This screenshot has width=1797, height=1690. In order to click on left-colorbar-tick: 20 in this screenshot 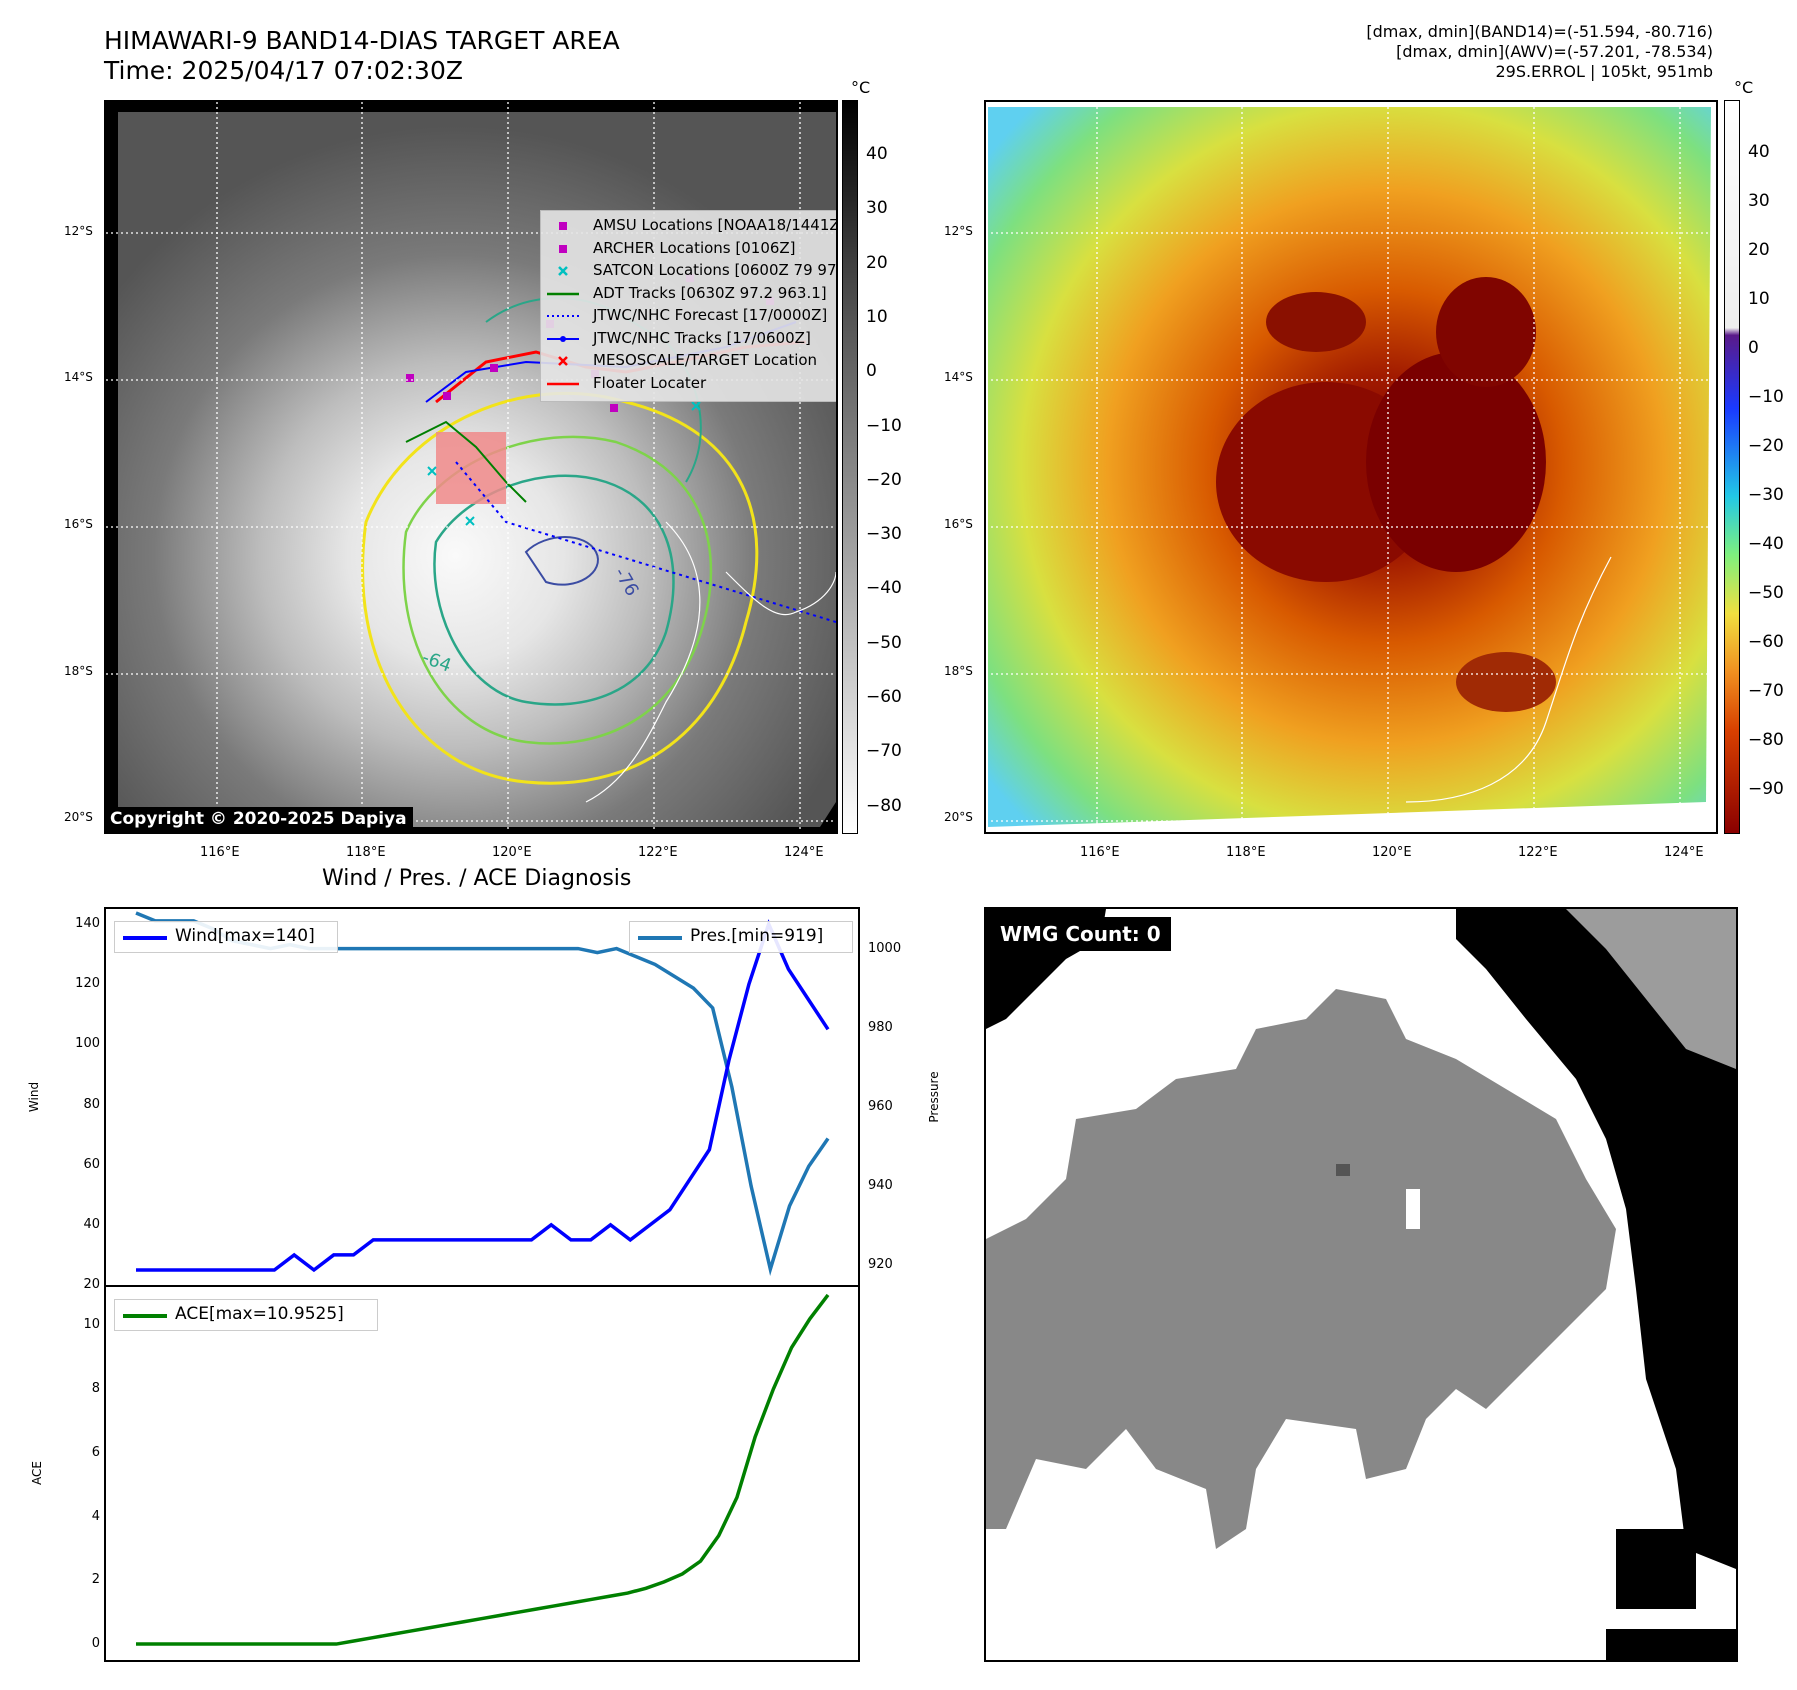, I will do `click(877, 262)`.